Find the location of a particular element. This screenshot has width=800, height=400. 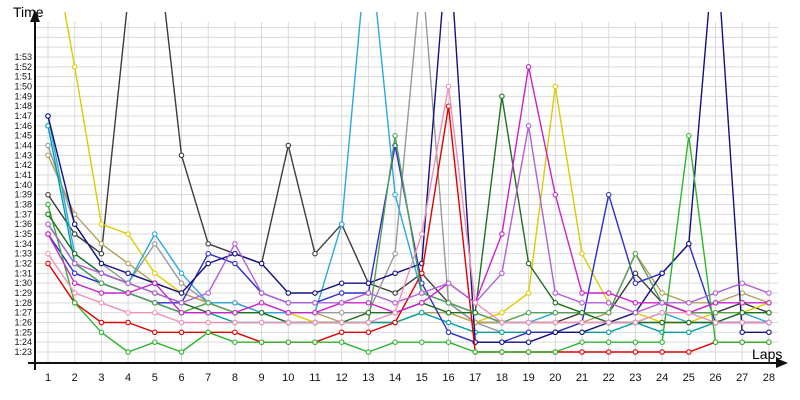

x-tick-label: 24 is located at coordinates (662, 378).